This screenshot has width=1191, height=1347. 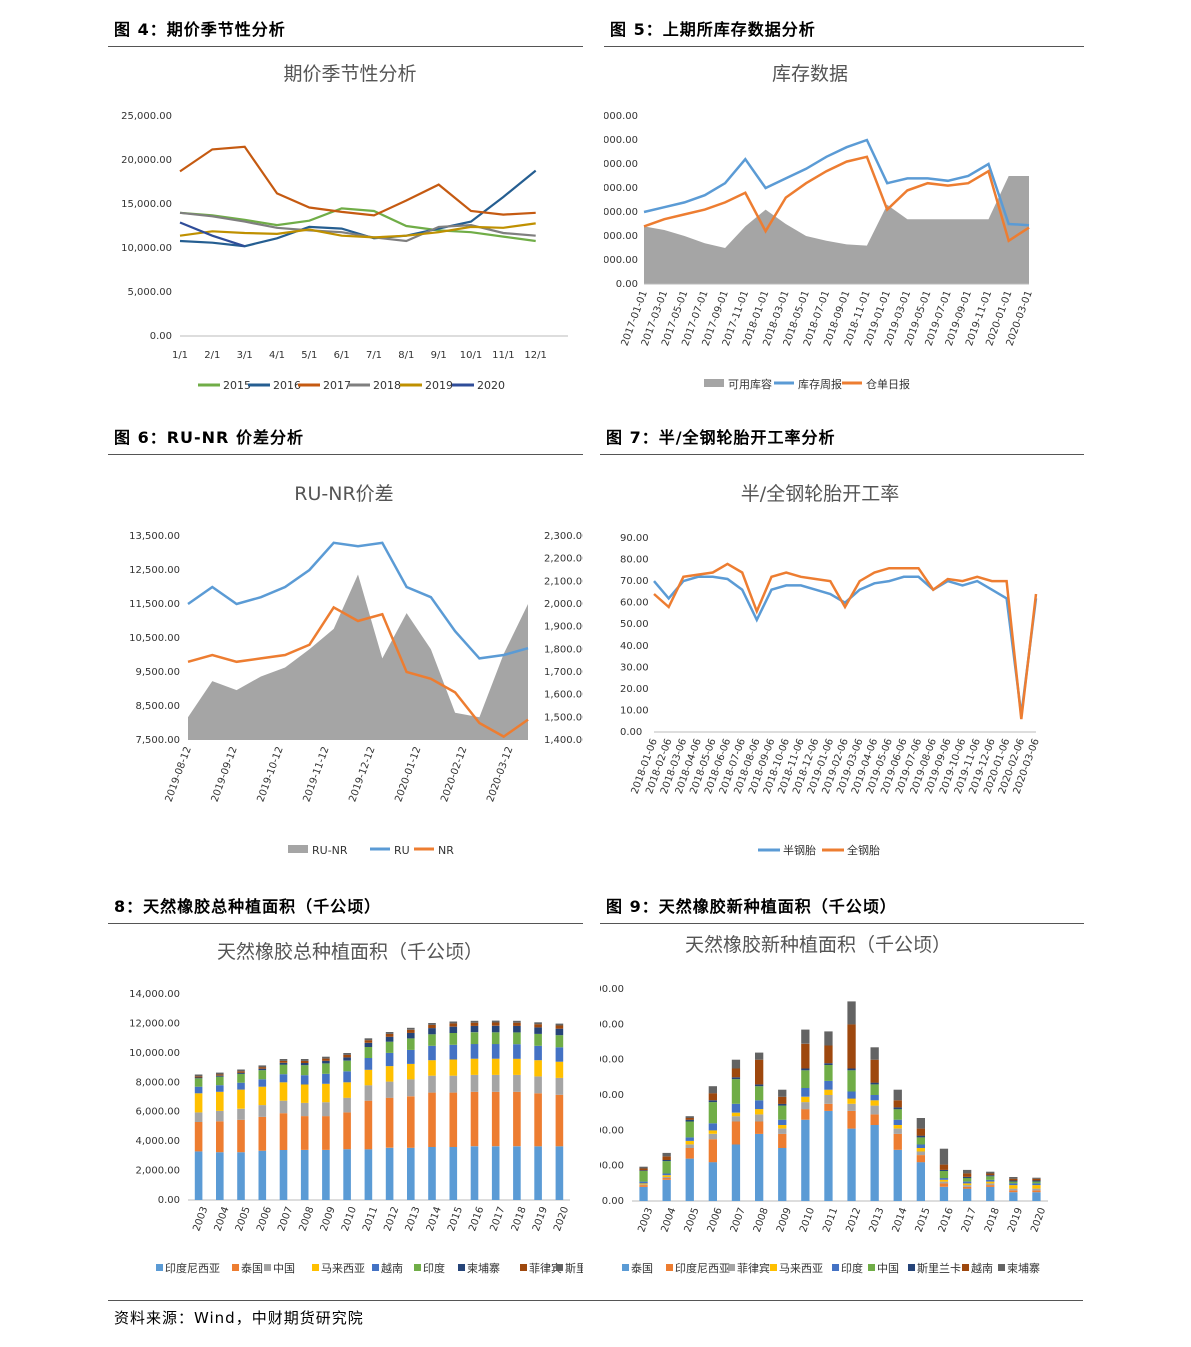 I want to click on legend-label: 库存周报, so click(x=820, y=384).